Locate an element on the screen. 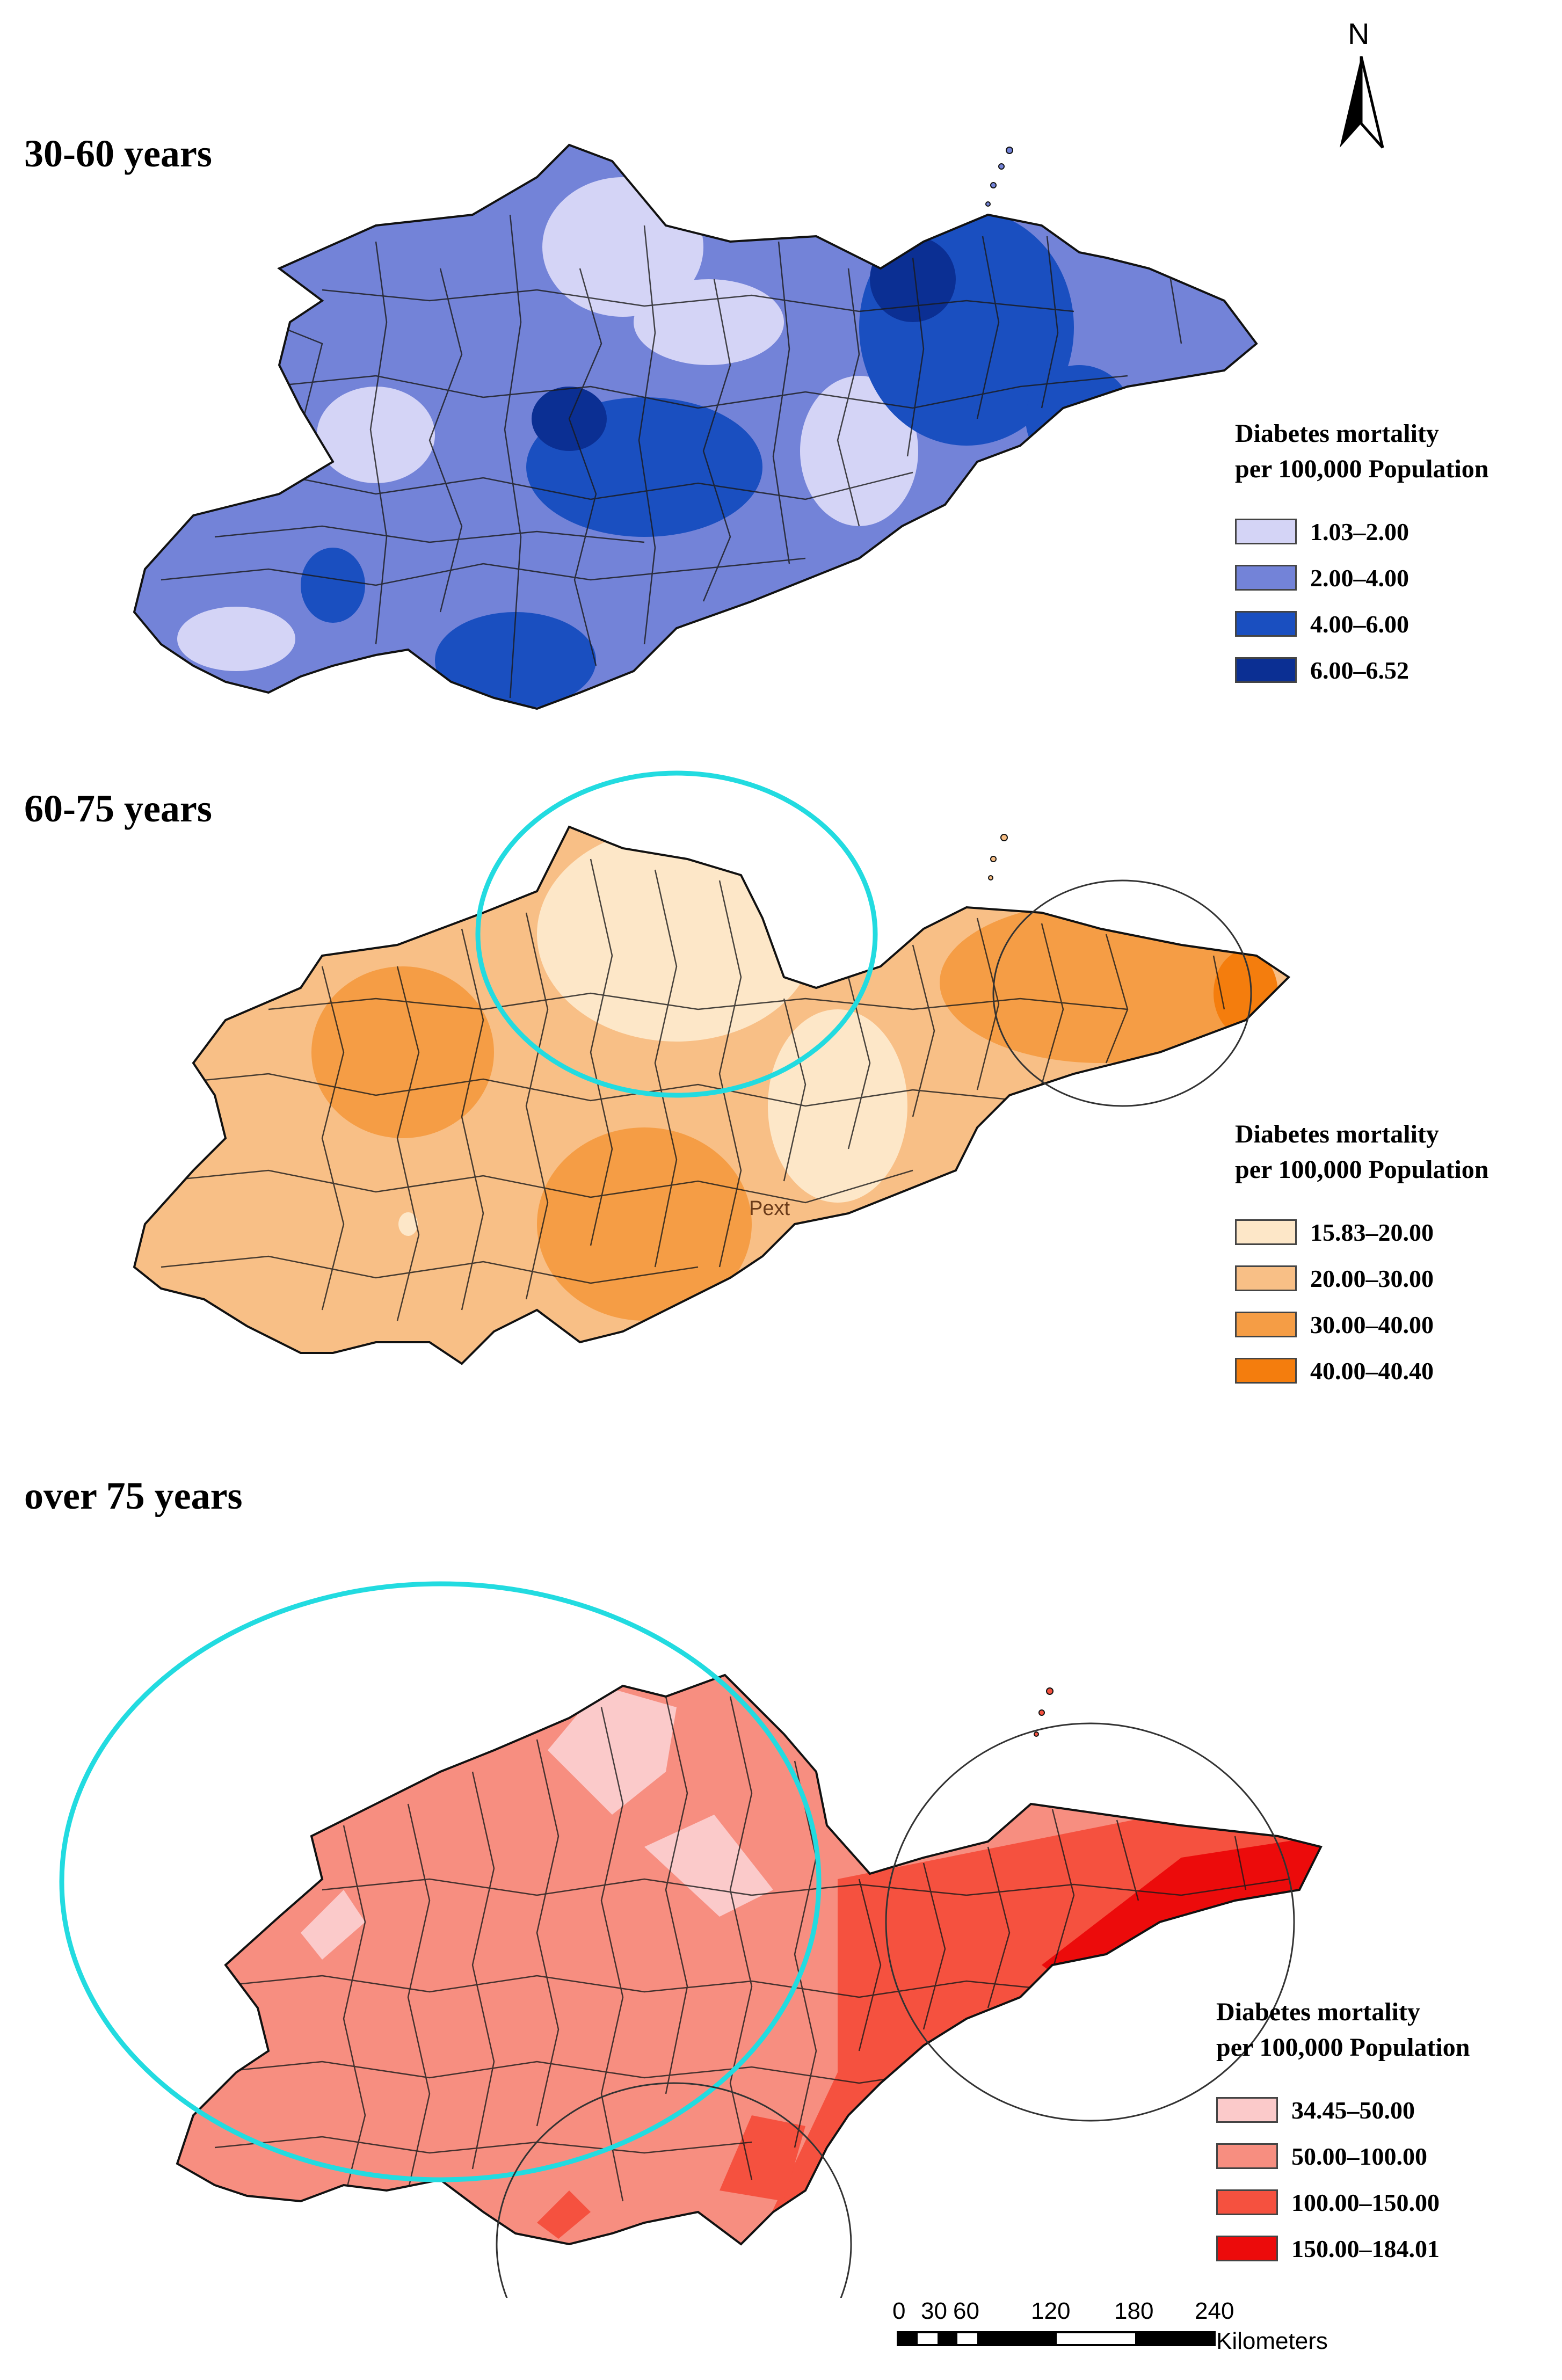 This screenshot has width=1562, height=2380. legend-label: 150.00–184.01 is located at coordinates (1365, 2249).